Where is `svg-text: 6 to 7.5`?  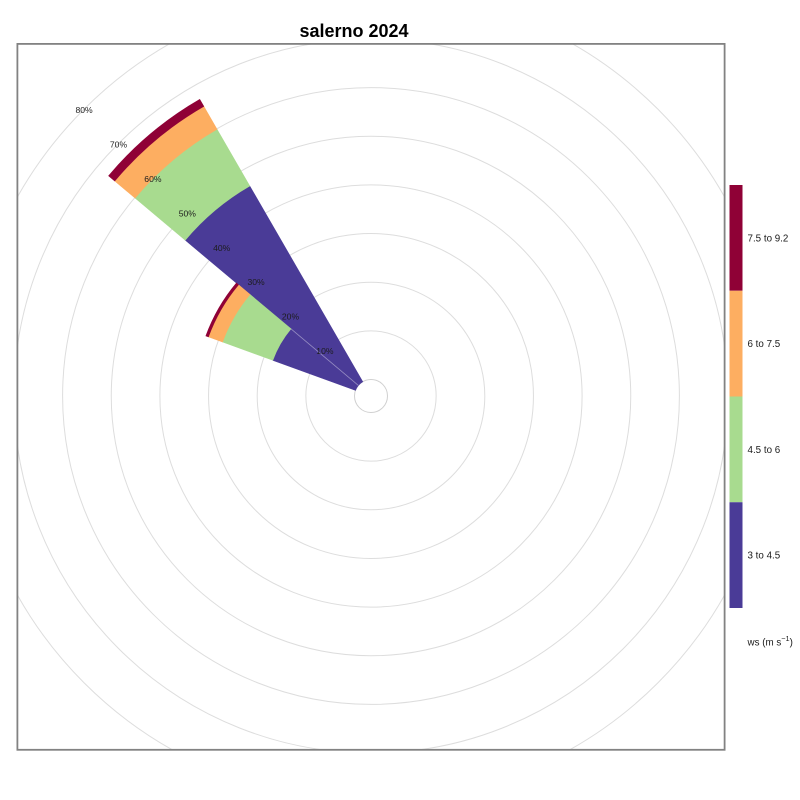 svg-text: 6 to 7.5 is located at coordinates (764, 344).